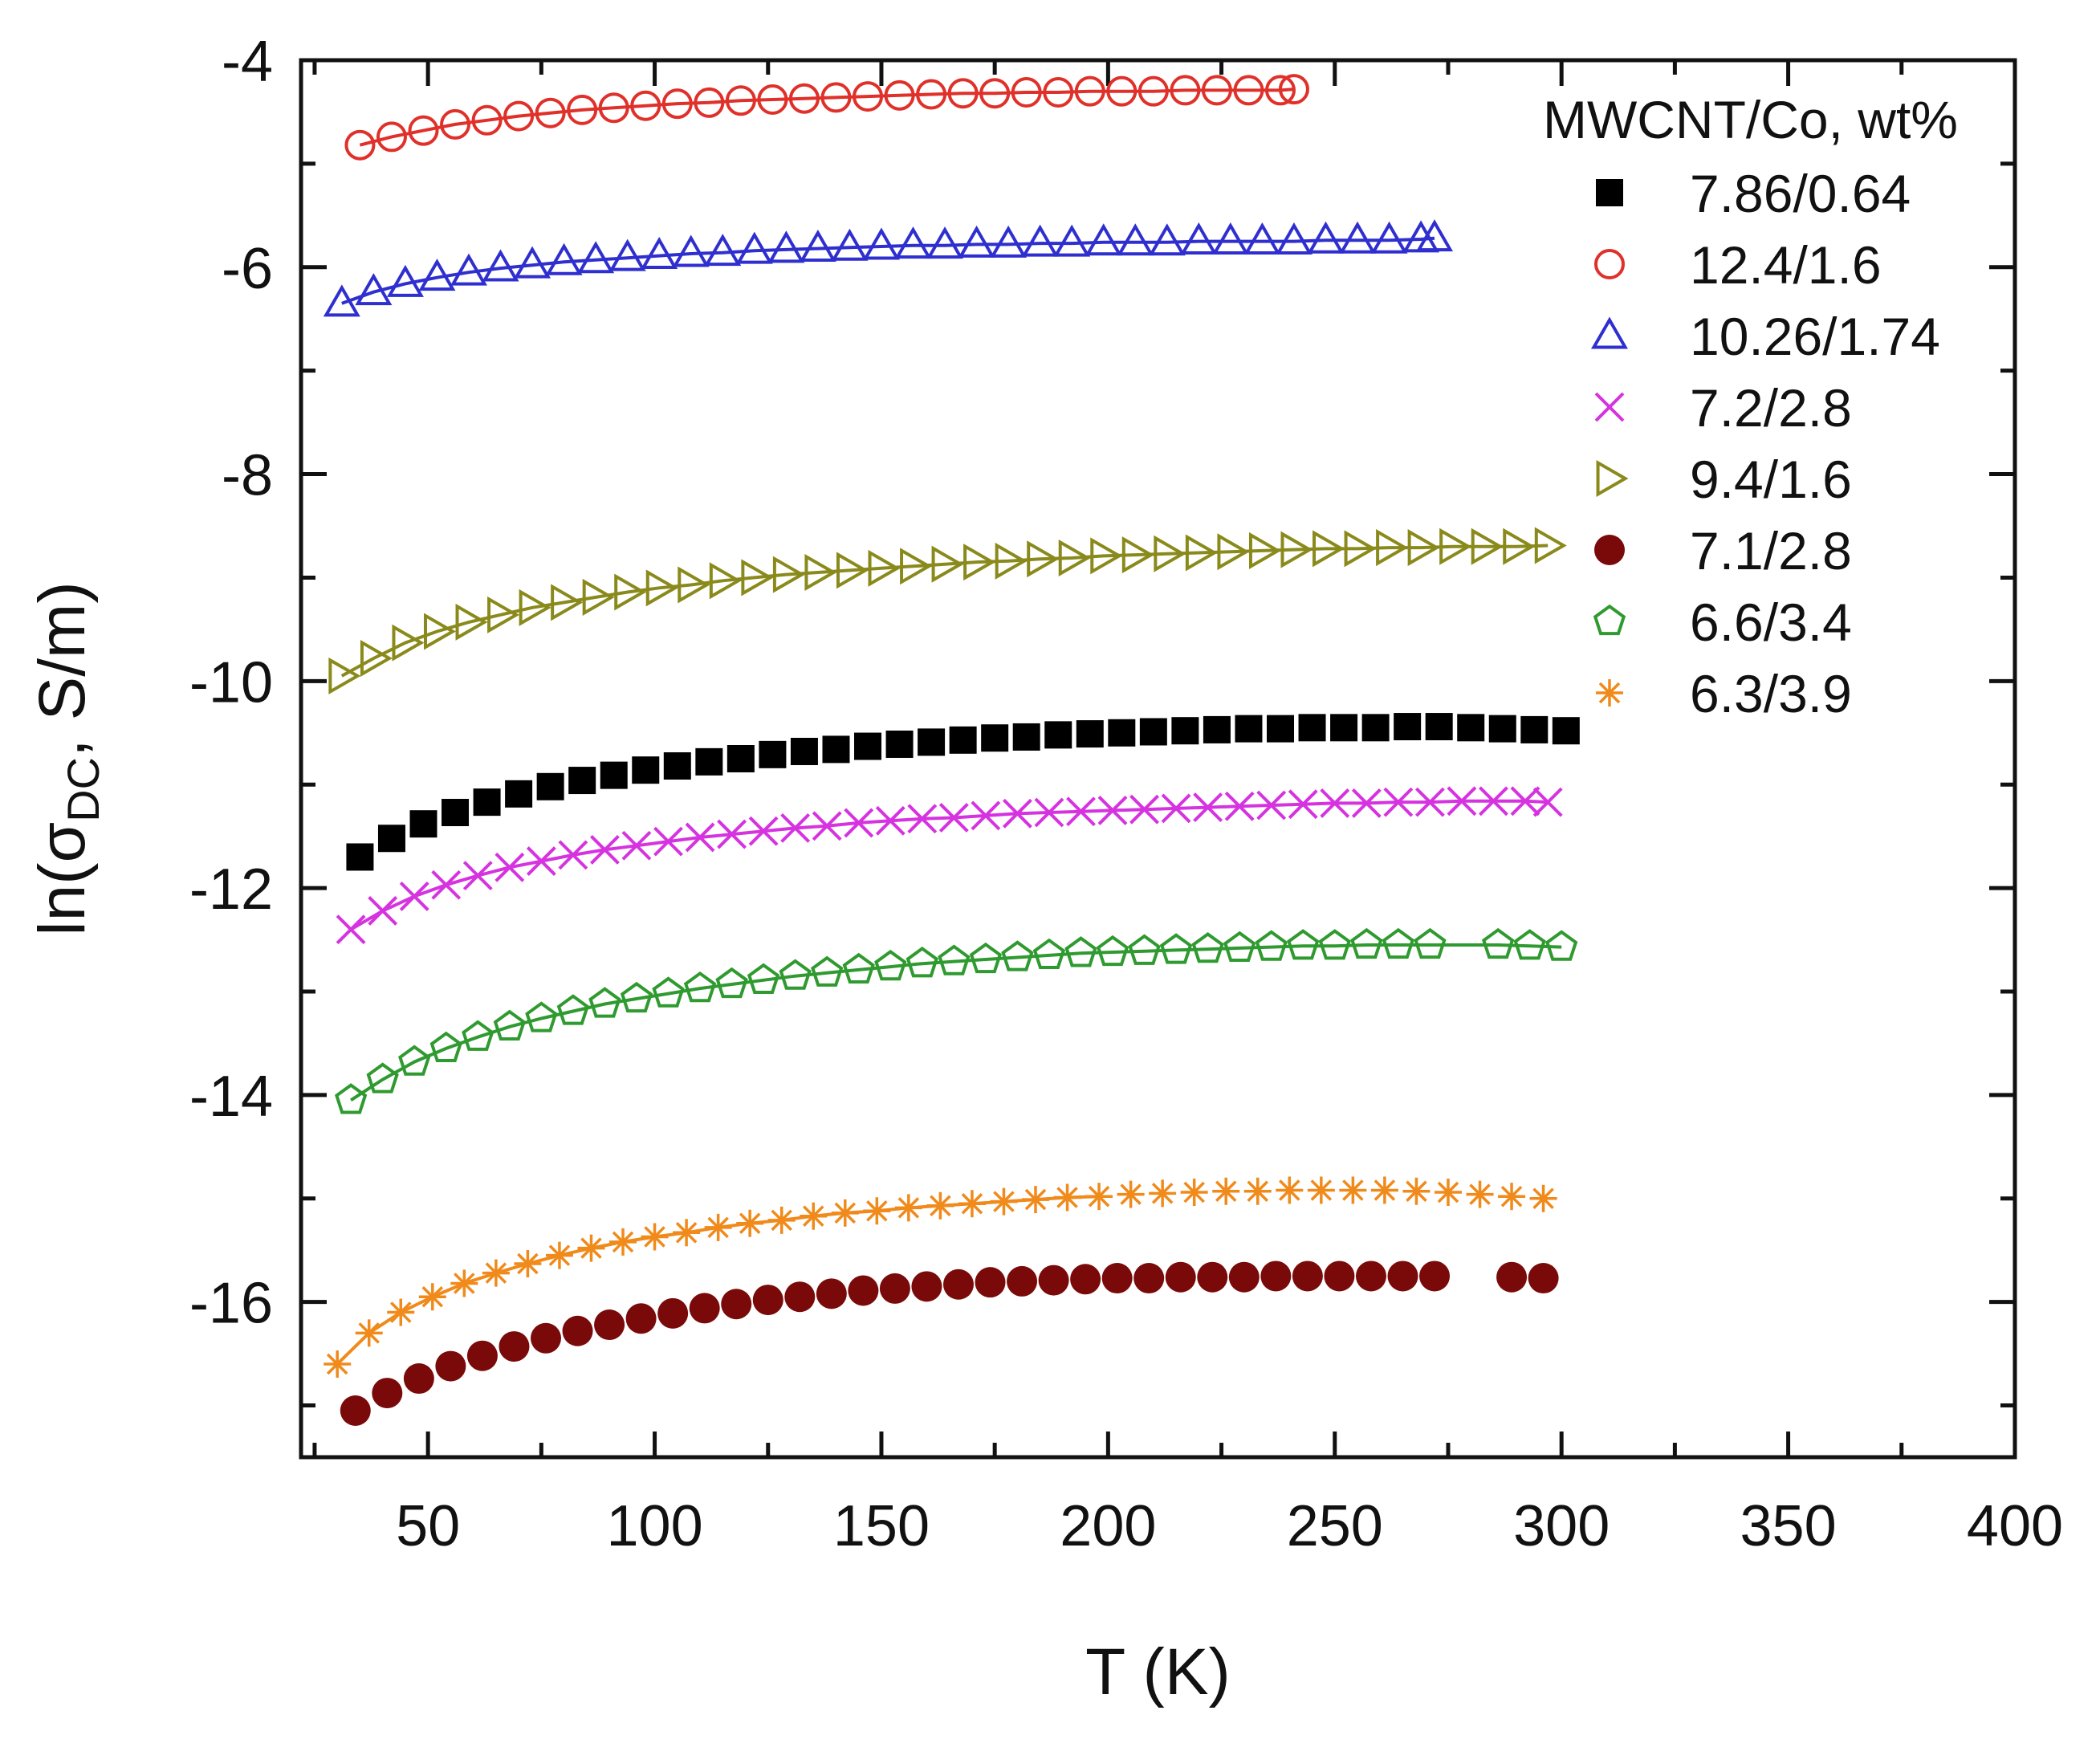 The image size is (2100, 1739). I want to click on legend-label-4: 7.2/2.8, so click(1771, 408).